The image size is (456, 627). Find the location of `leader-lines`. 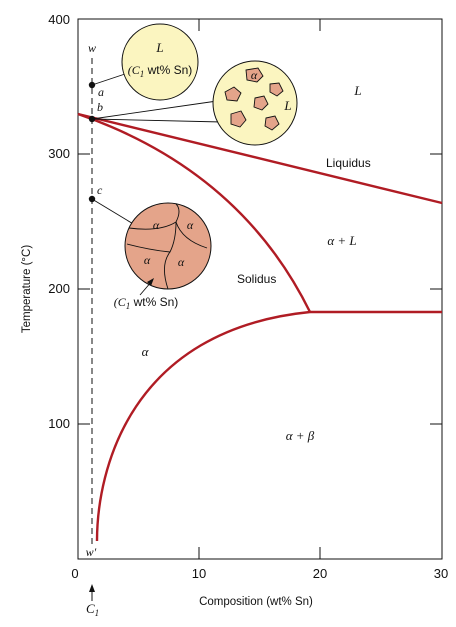

leader-lines is located at coordinates (157, 149).